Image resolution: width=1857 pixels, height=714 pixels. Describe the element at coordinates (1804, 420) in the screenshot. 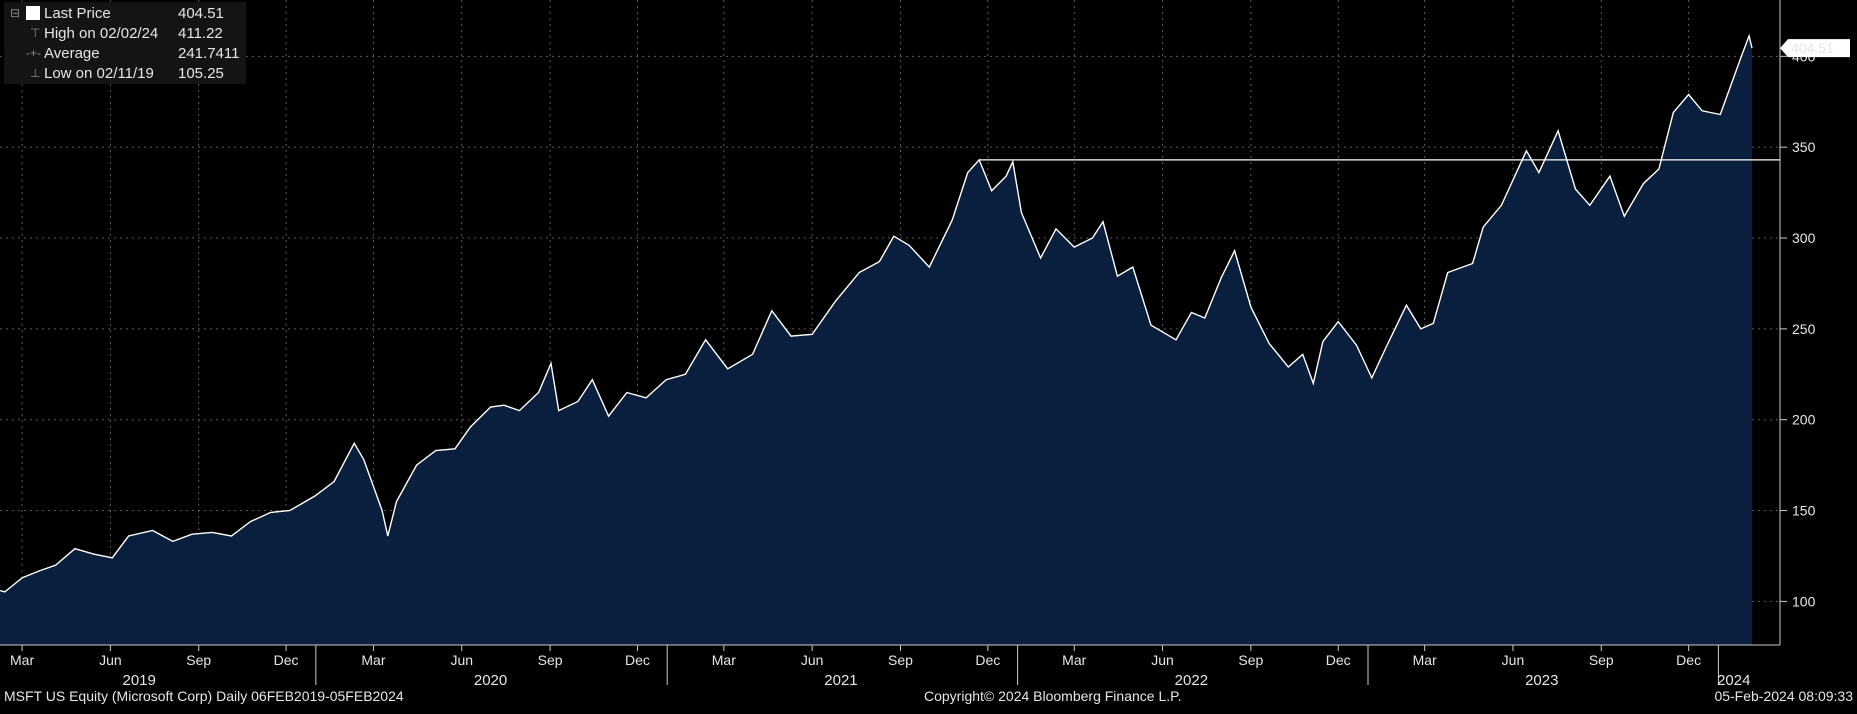

I see `y-tick-label: 200` at that location.